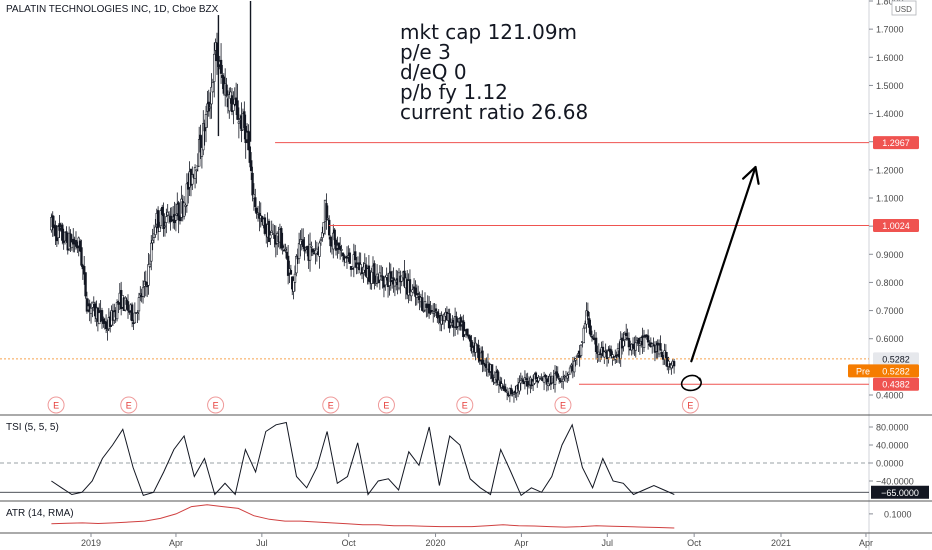 This screenshot has width=932, height=550. I want to click on note-line-5: current ratio 26.68, so click(494, 112).